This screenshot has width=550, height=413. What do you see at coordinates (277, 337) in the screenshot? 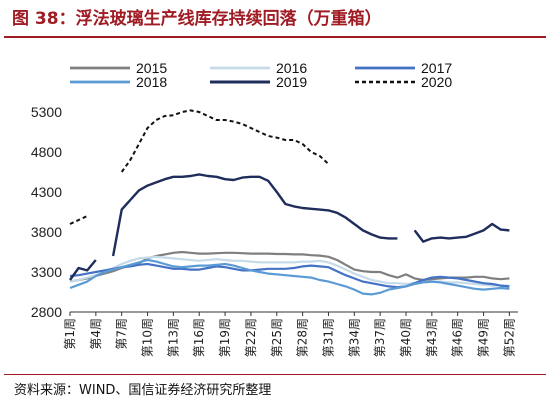
I see `x-tick-label: 第25周` at bounding box center [277, 337].